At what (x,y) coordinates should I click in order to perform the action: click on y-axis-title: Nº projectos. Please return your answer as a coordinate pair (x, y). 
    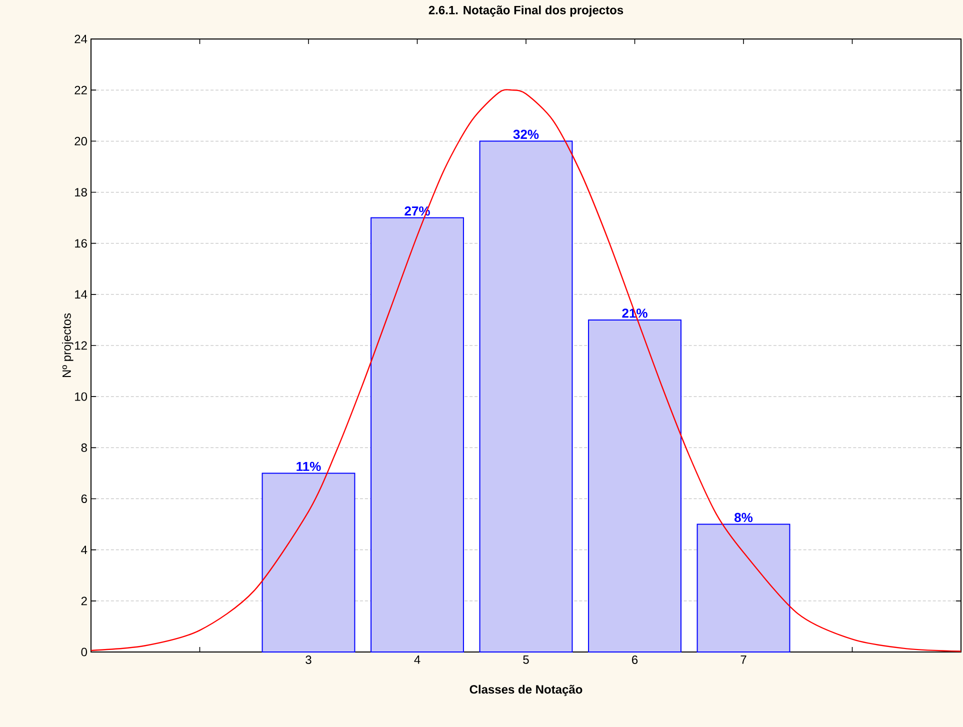
    Looking at the image, I should click on (68, 345).